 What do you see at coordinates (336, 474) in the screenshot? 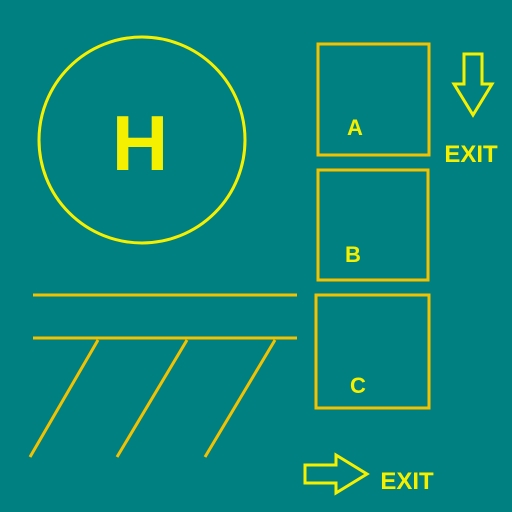
I see `arrow-right-icon` at bounding box center [336, 474].